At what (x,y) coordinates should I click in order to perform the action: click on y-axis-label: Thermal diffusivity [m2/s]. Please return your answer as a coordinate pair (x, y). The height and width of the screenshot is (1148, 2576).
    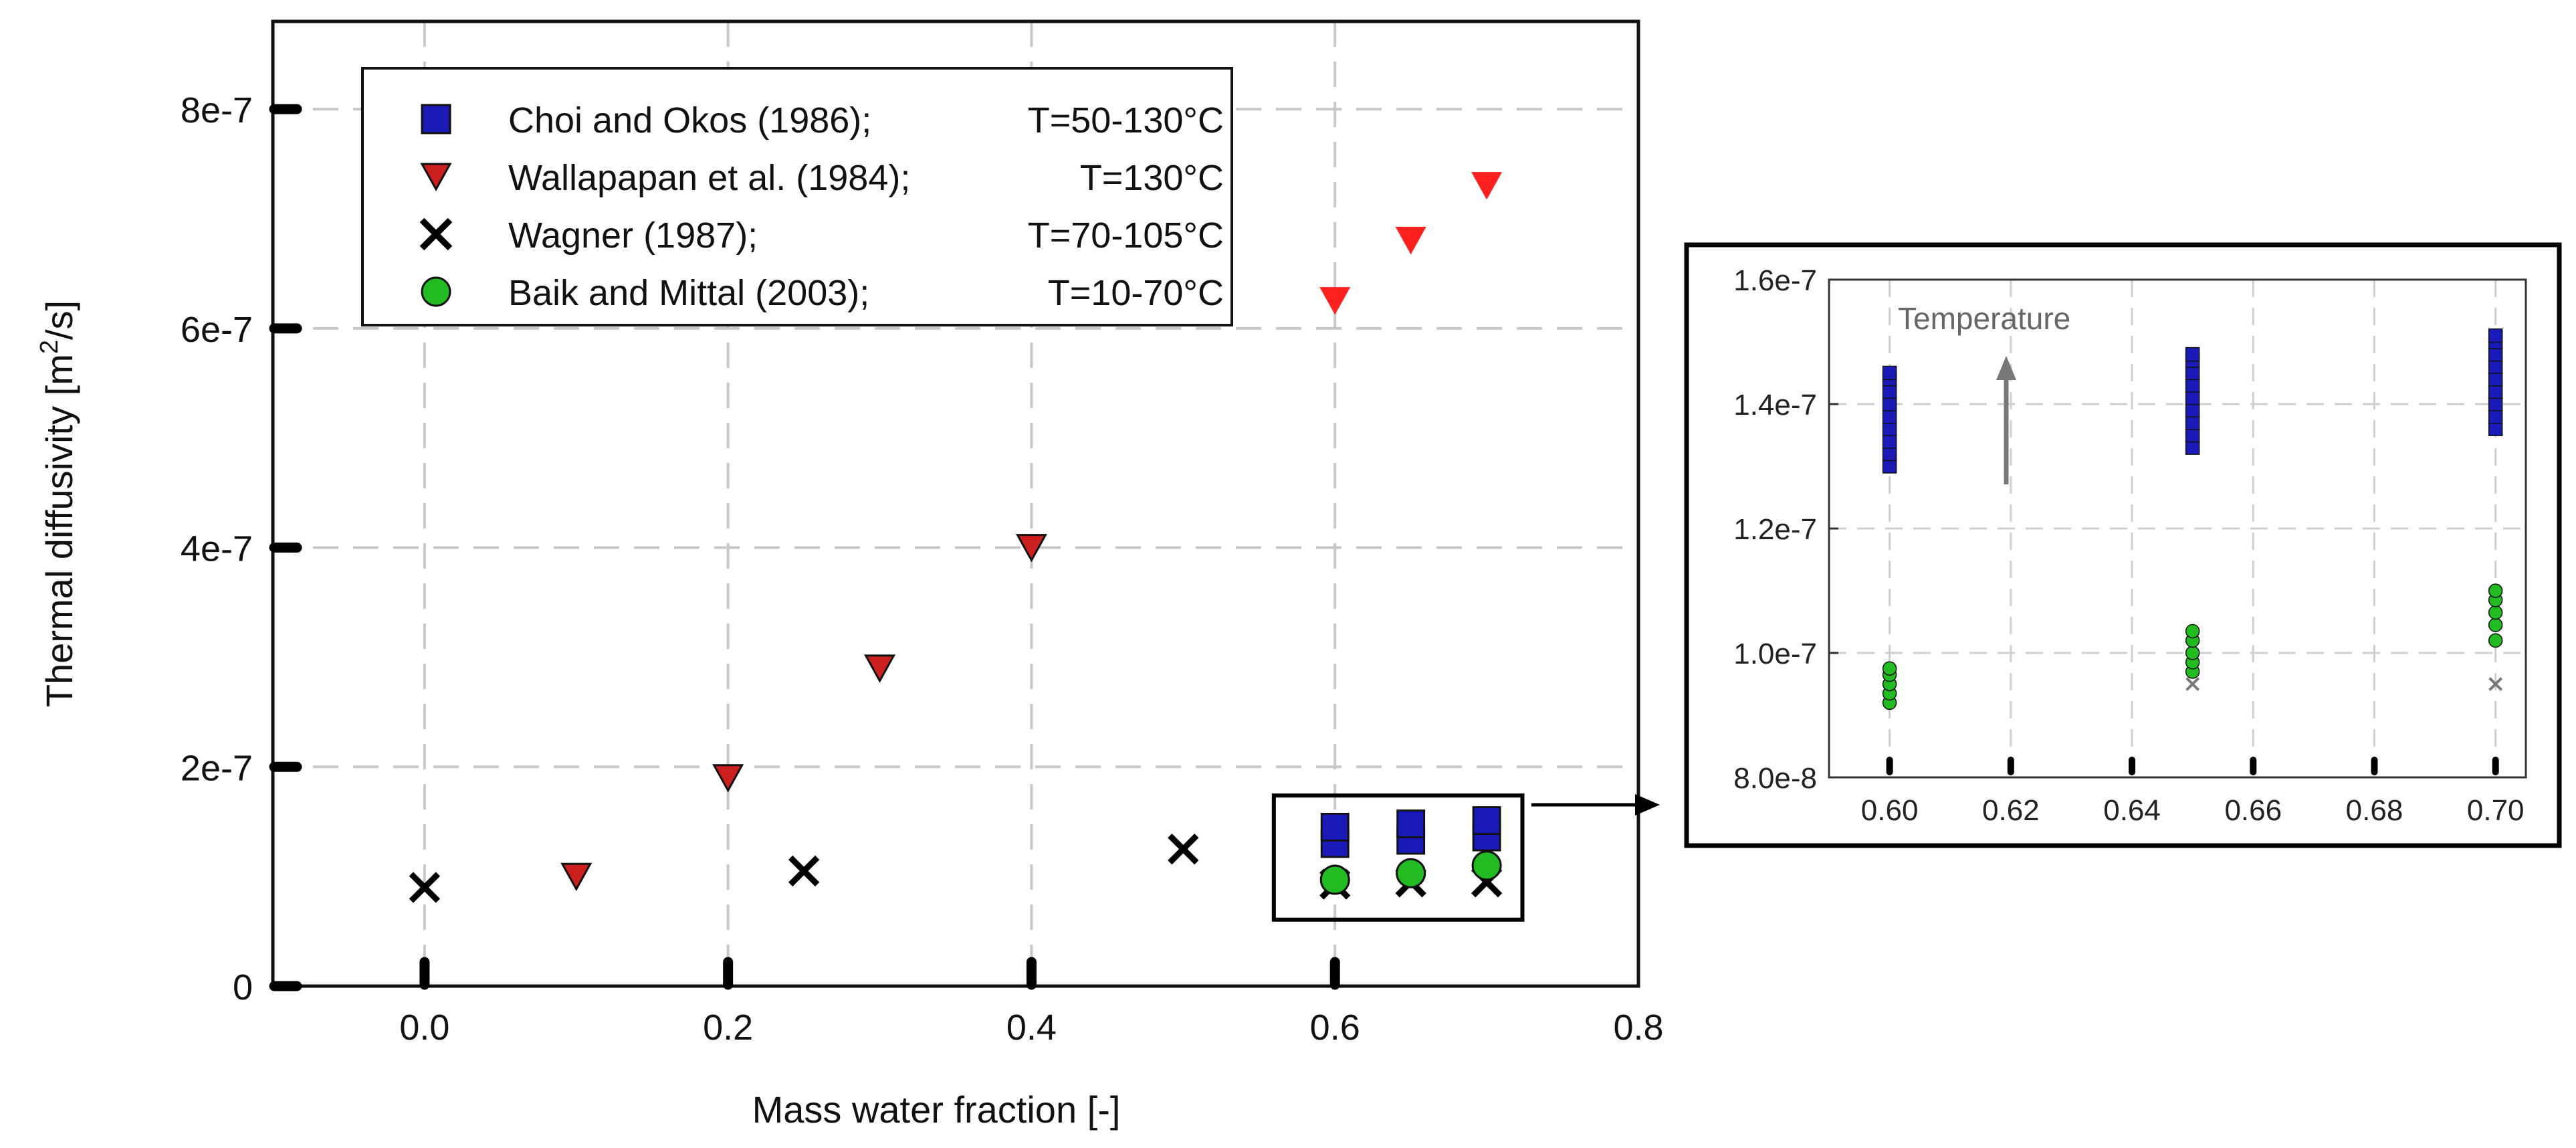
    Looking at the image, I should click on (57, 503).